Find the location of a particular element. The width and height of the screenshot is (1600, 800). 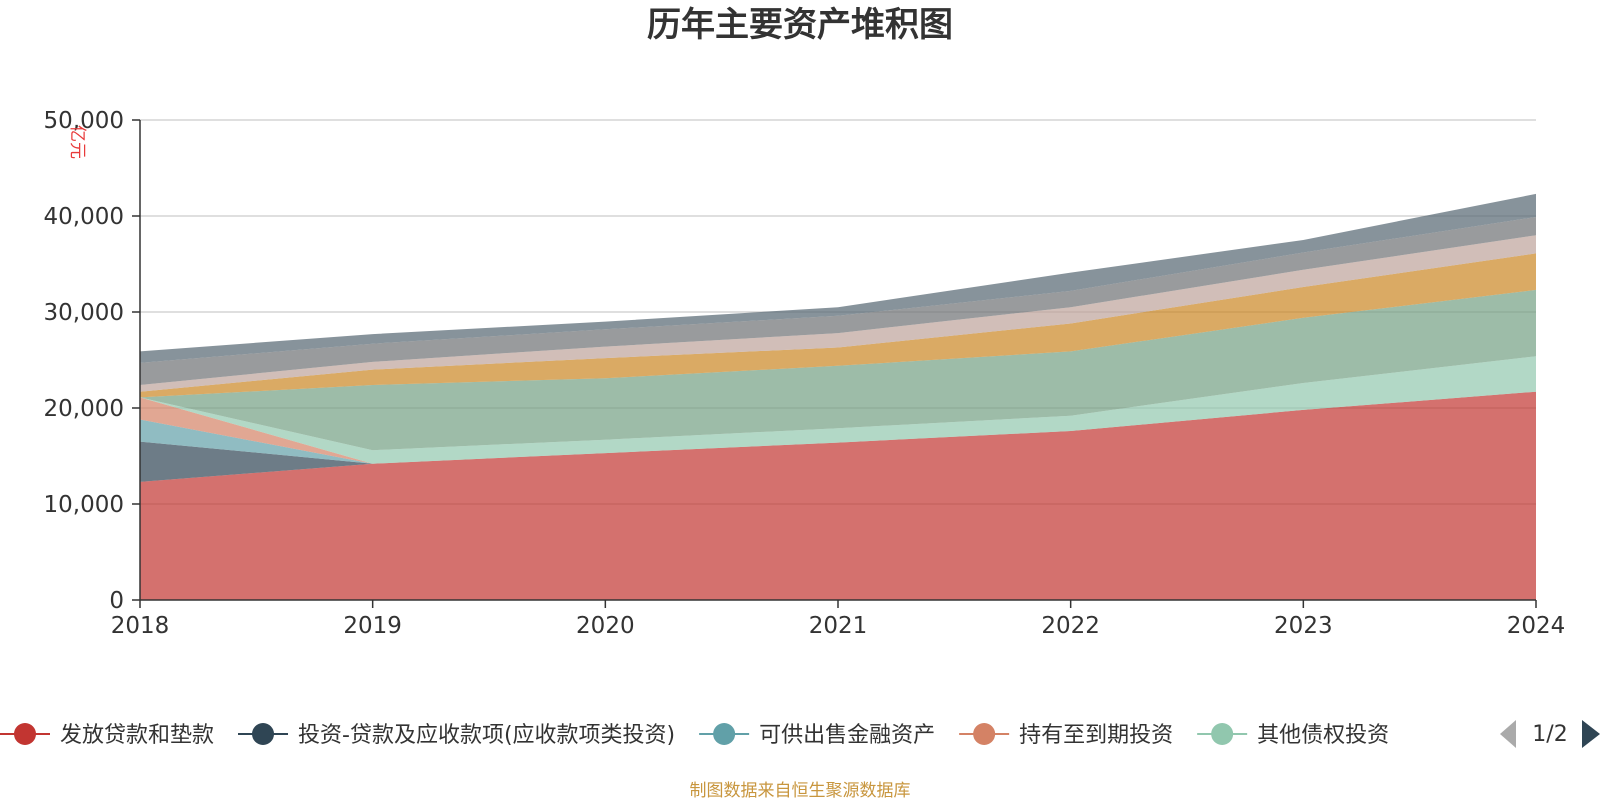

x-tick-label: 2024 is located at coordinates (1536, 626).